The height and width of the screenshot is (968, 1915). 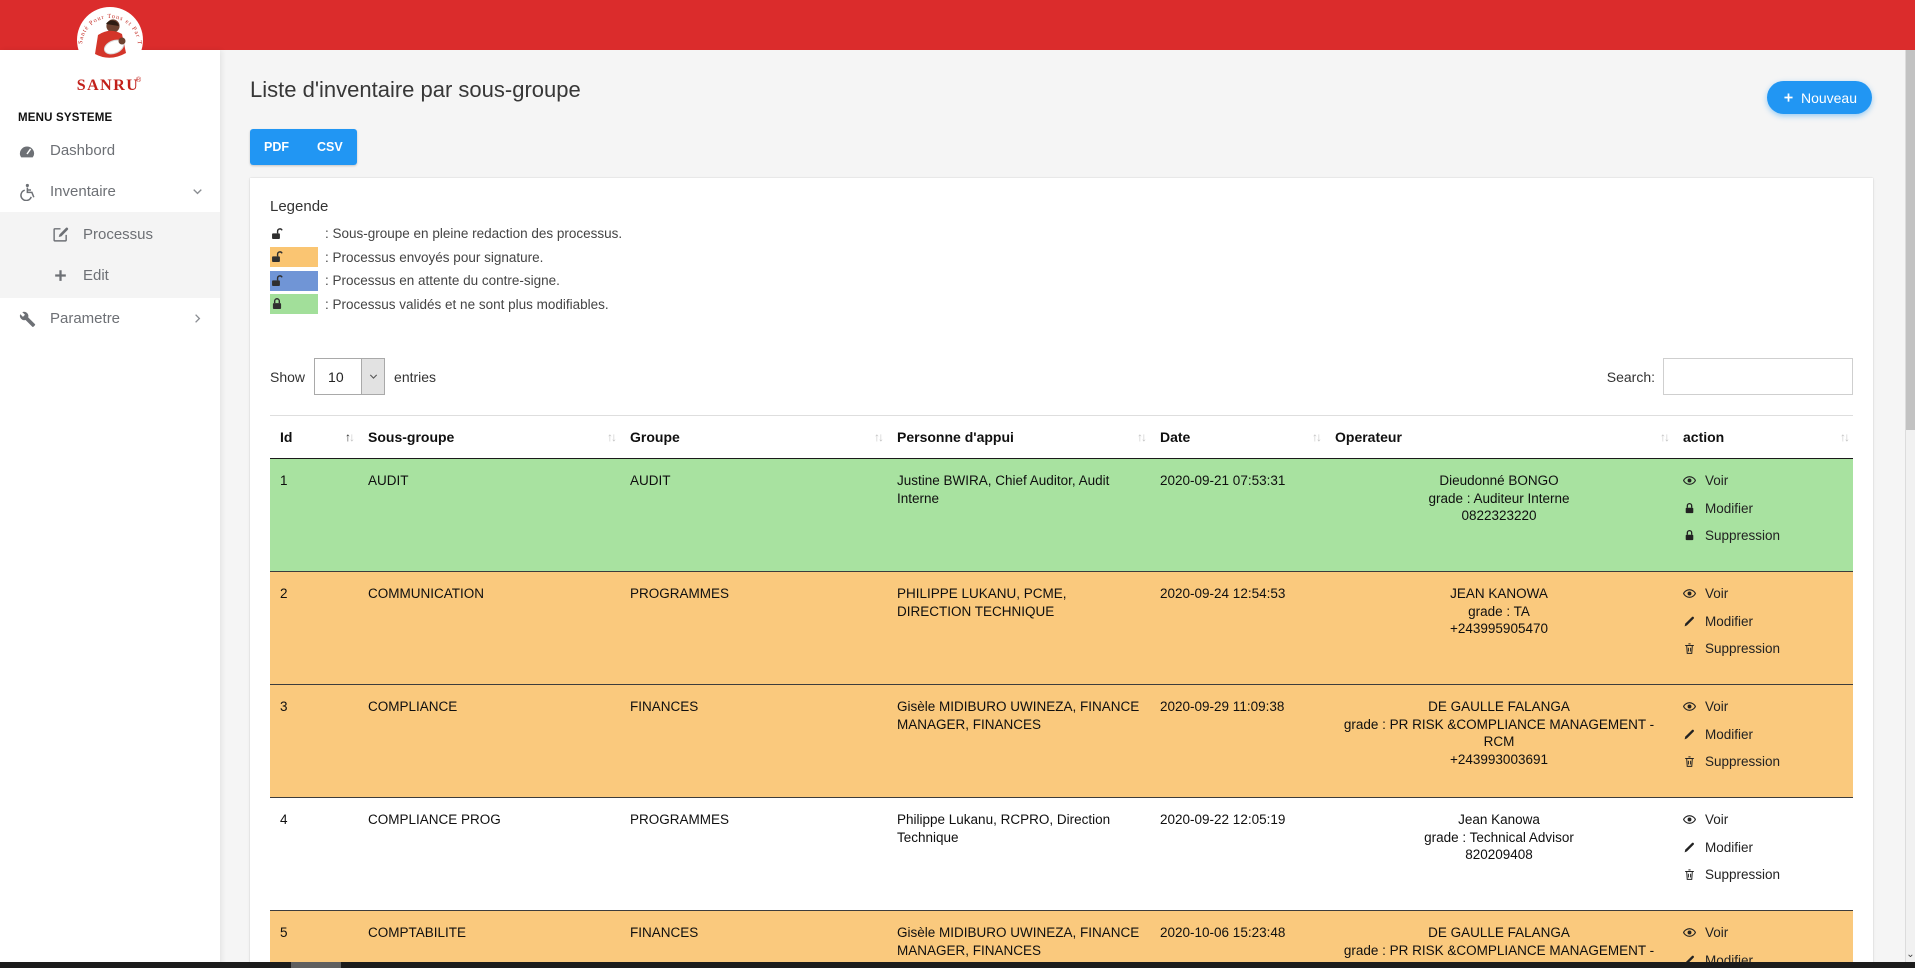 I want to click on operateur-tel: 820209408, so click(x=1499, y=855).